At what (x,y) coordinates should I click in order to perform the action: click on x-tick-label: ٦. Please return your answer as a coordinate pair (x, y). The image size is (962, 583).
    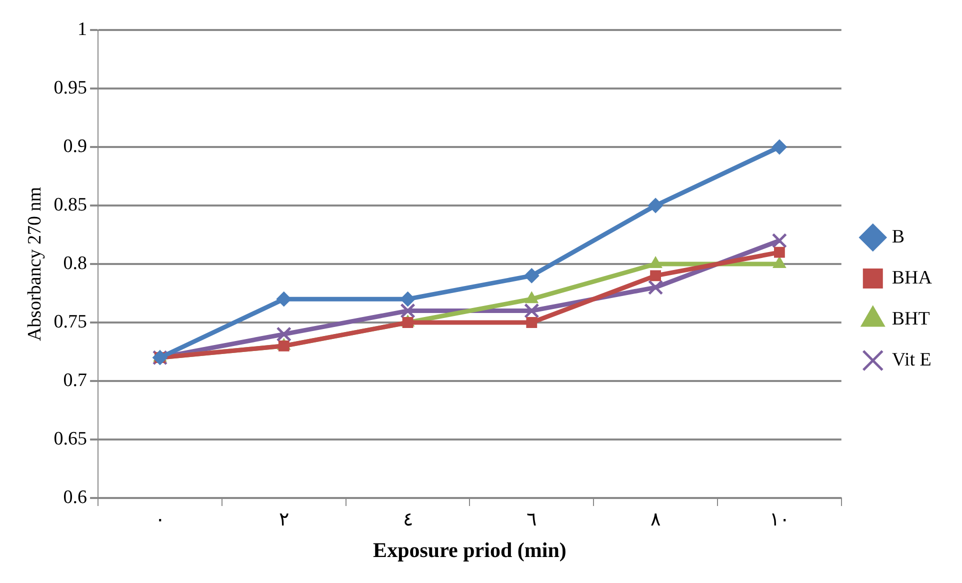
    Looking at the image, I should click on (531, 519).